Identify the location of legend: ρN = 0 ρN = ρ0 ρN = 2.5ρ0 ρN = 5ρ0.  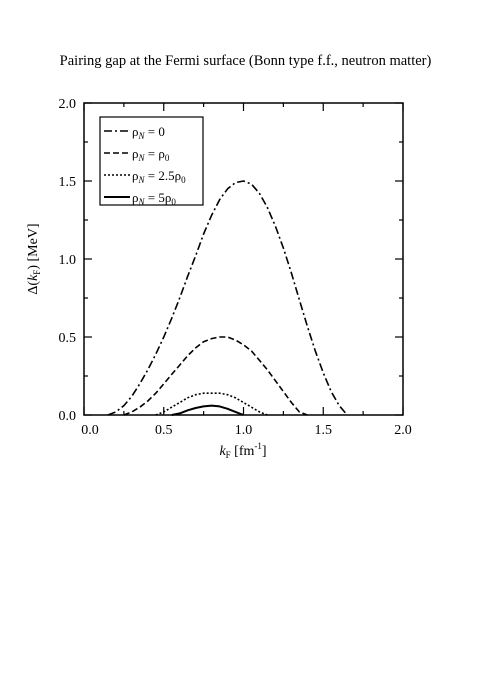
(151, 161).